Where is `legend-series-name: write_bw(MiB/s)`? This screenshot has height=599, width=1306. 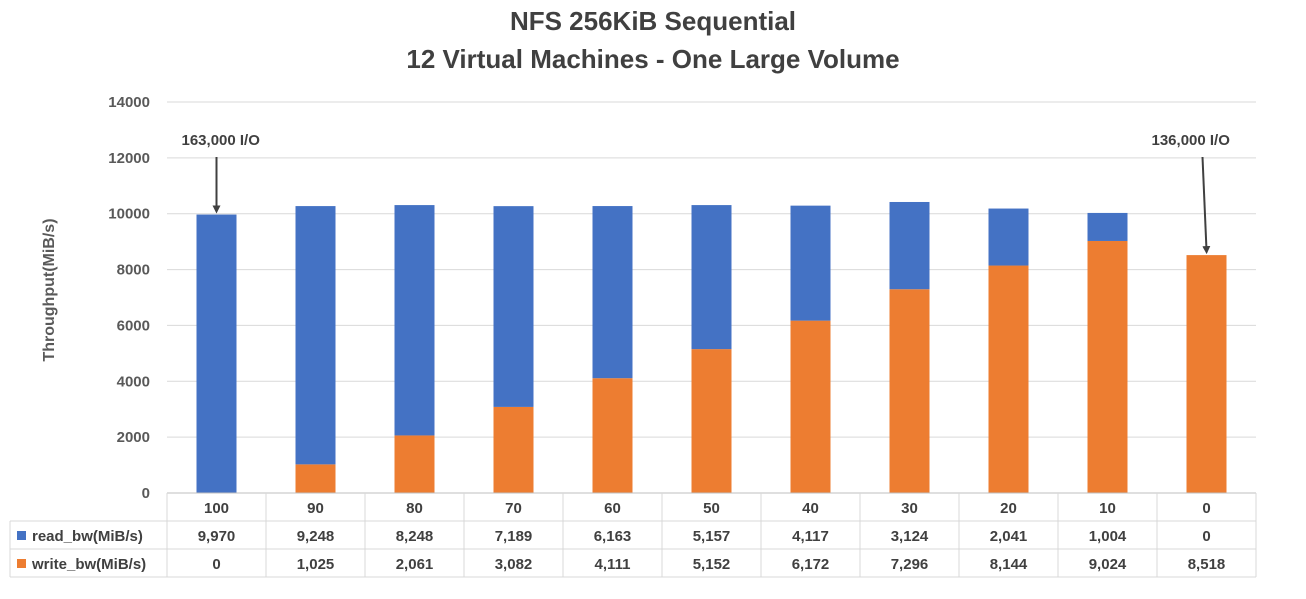 legend-series-name: write_bw(MiB/s) is located at coordinates (88, 564).